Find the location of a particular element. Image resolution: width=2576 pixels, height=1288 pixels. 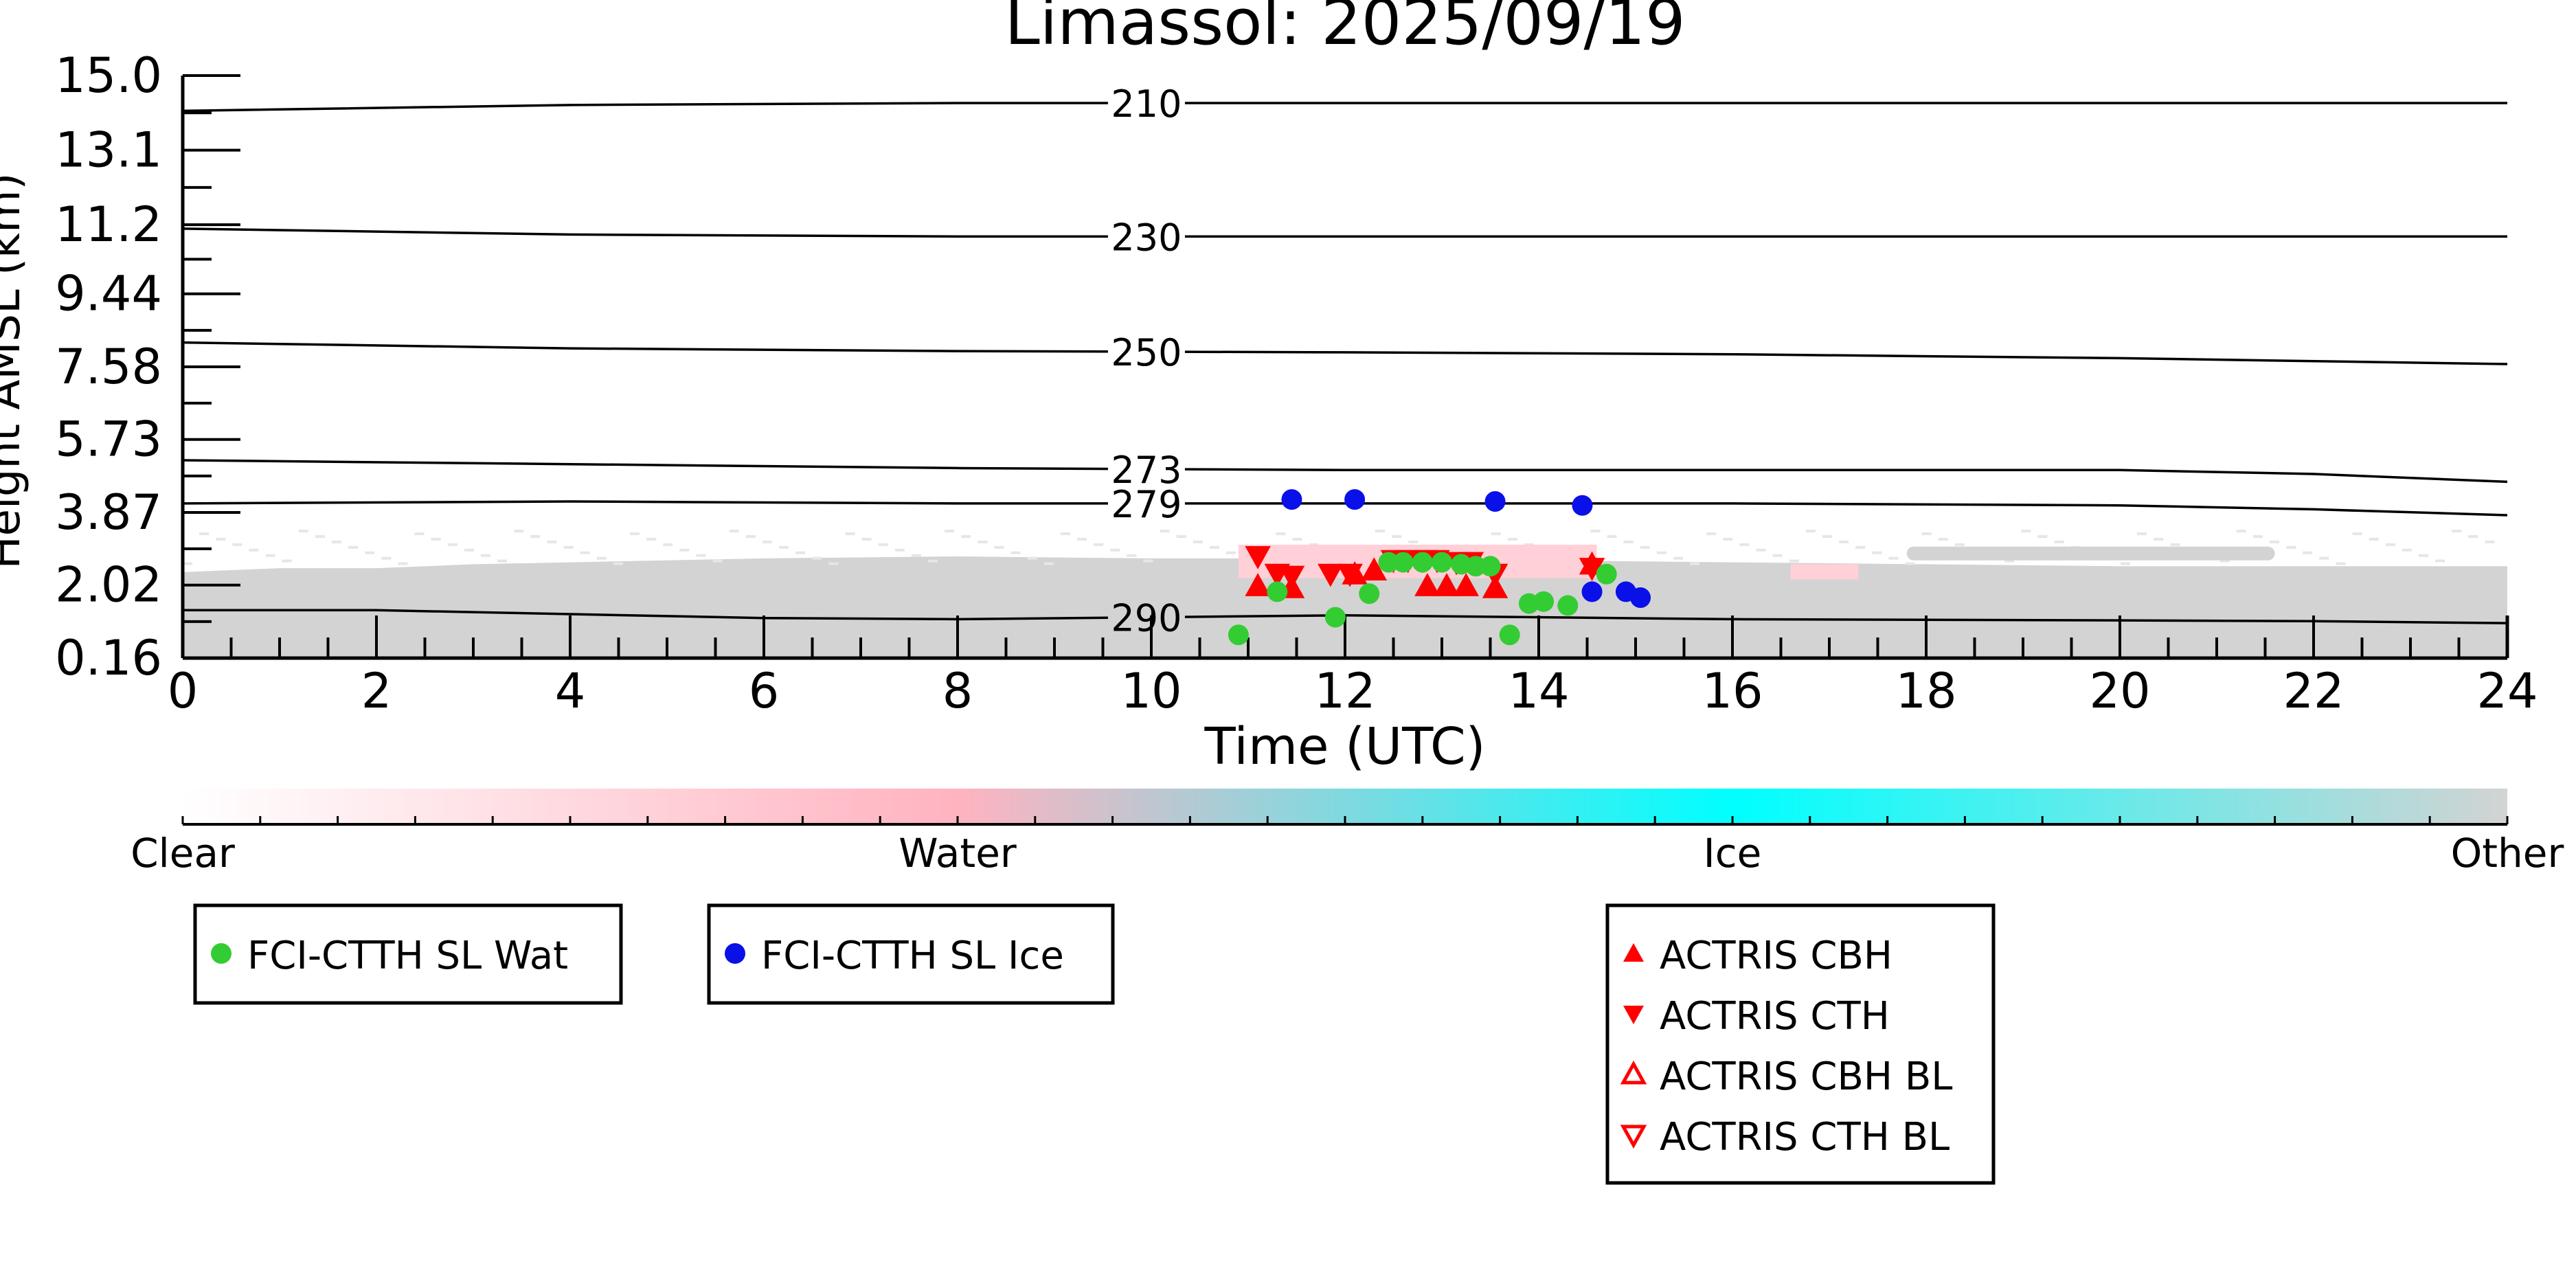

legend-label: ACTRIS CBH BL is located at coordinates (1806, 1076).